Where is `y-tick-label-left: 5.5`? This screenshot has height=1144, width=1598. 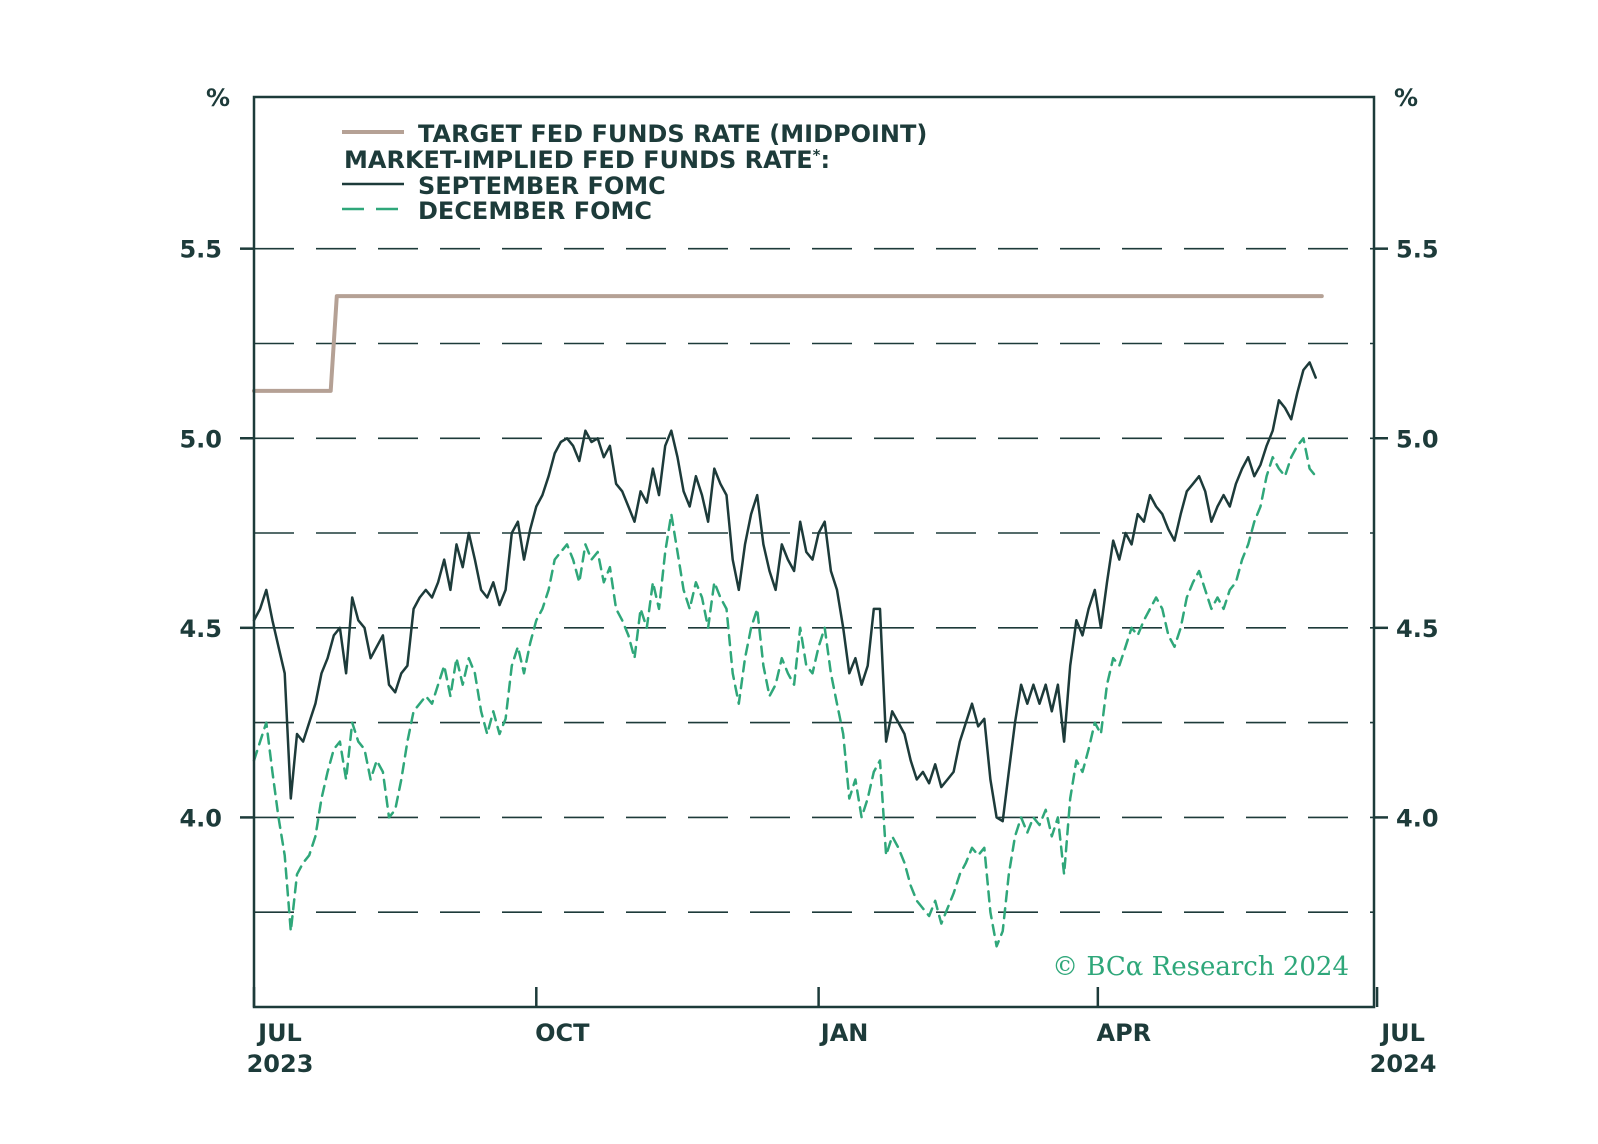
y-tick-label-left: 5.5 is located at coordinates (200, 250).